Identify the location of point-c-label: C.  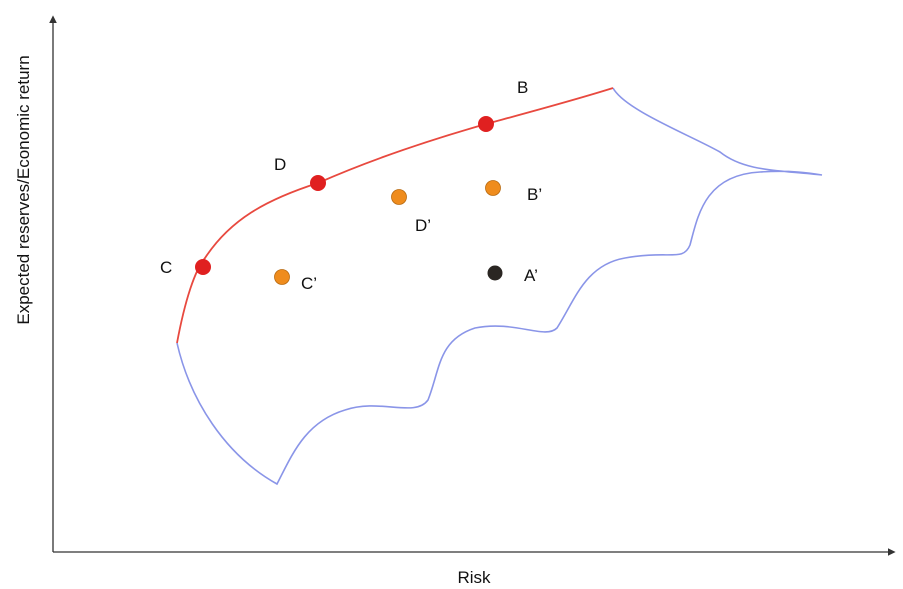
(166, 267).